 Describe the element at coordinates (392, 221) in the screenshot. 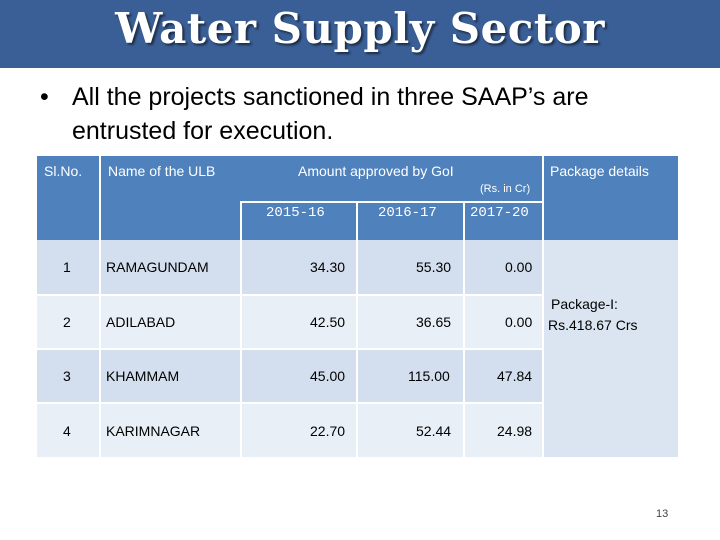

I see `years-header-band` at that location.